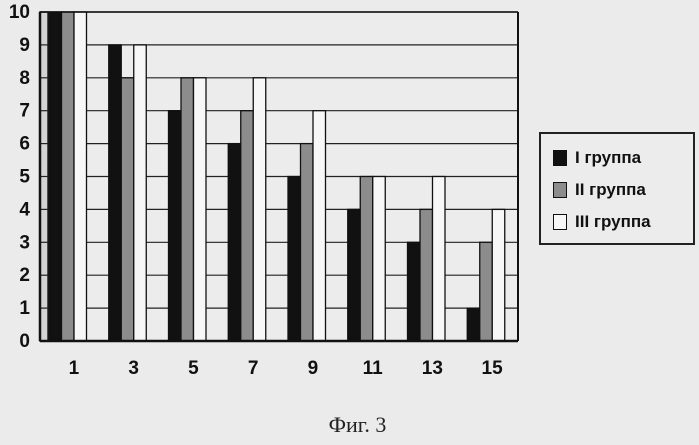 The image size is (699, 445). What do you see at coordinates (24, 111) in the screenshot?
I see `y-tick-label-7: 7` at bounding box center [24, 111].